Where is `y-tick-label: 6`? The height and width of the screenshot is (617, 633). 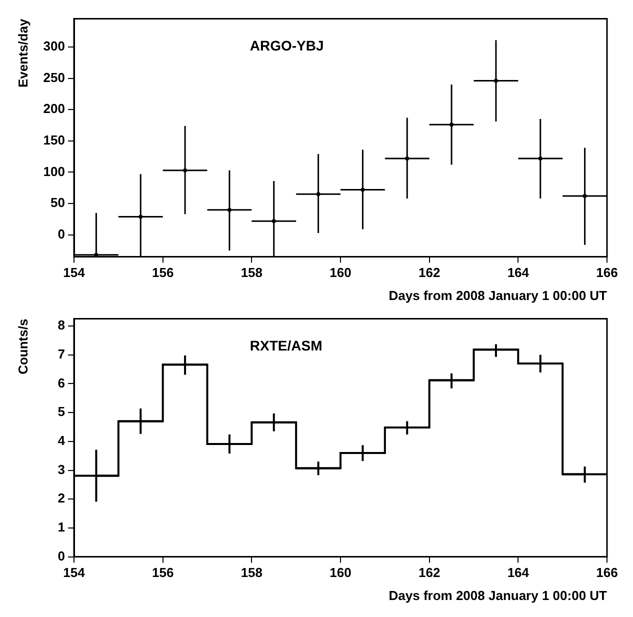 y-tick-label: 6 is located at coordinates (61, 382).